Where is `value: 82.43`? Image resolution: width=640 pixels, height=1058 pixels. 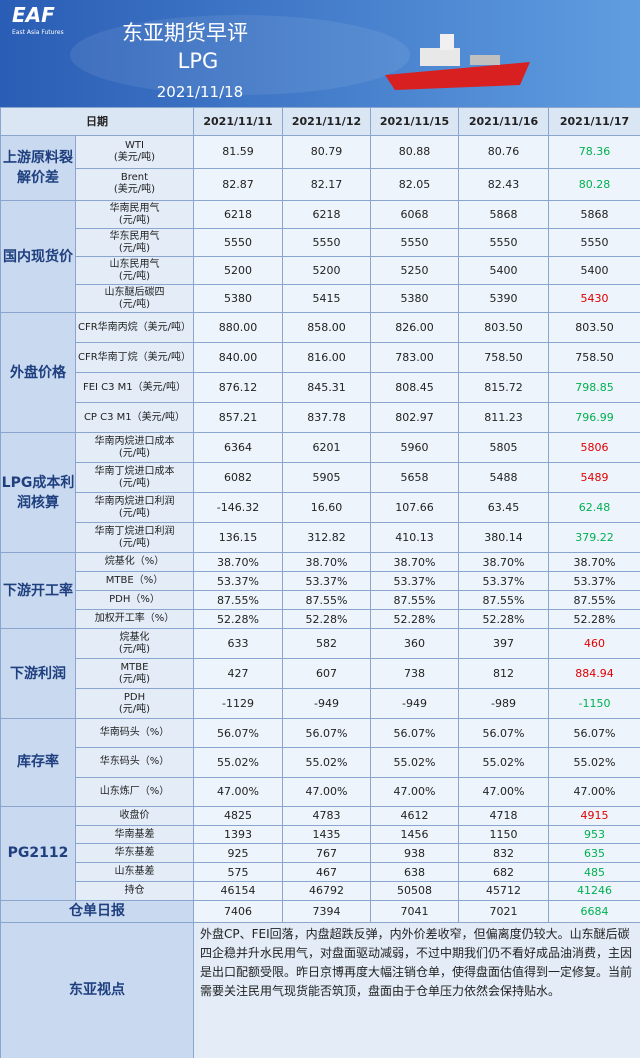 value: 82.43 is located at coordinates (503, 184).